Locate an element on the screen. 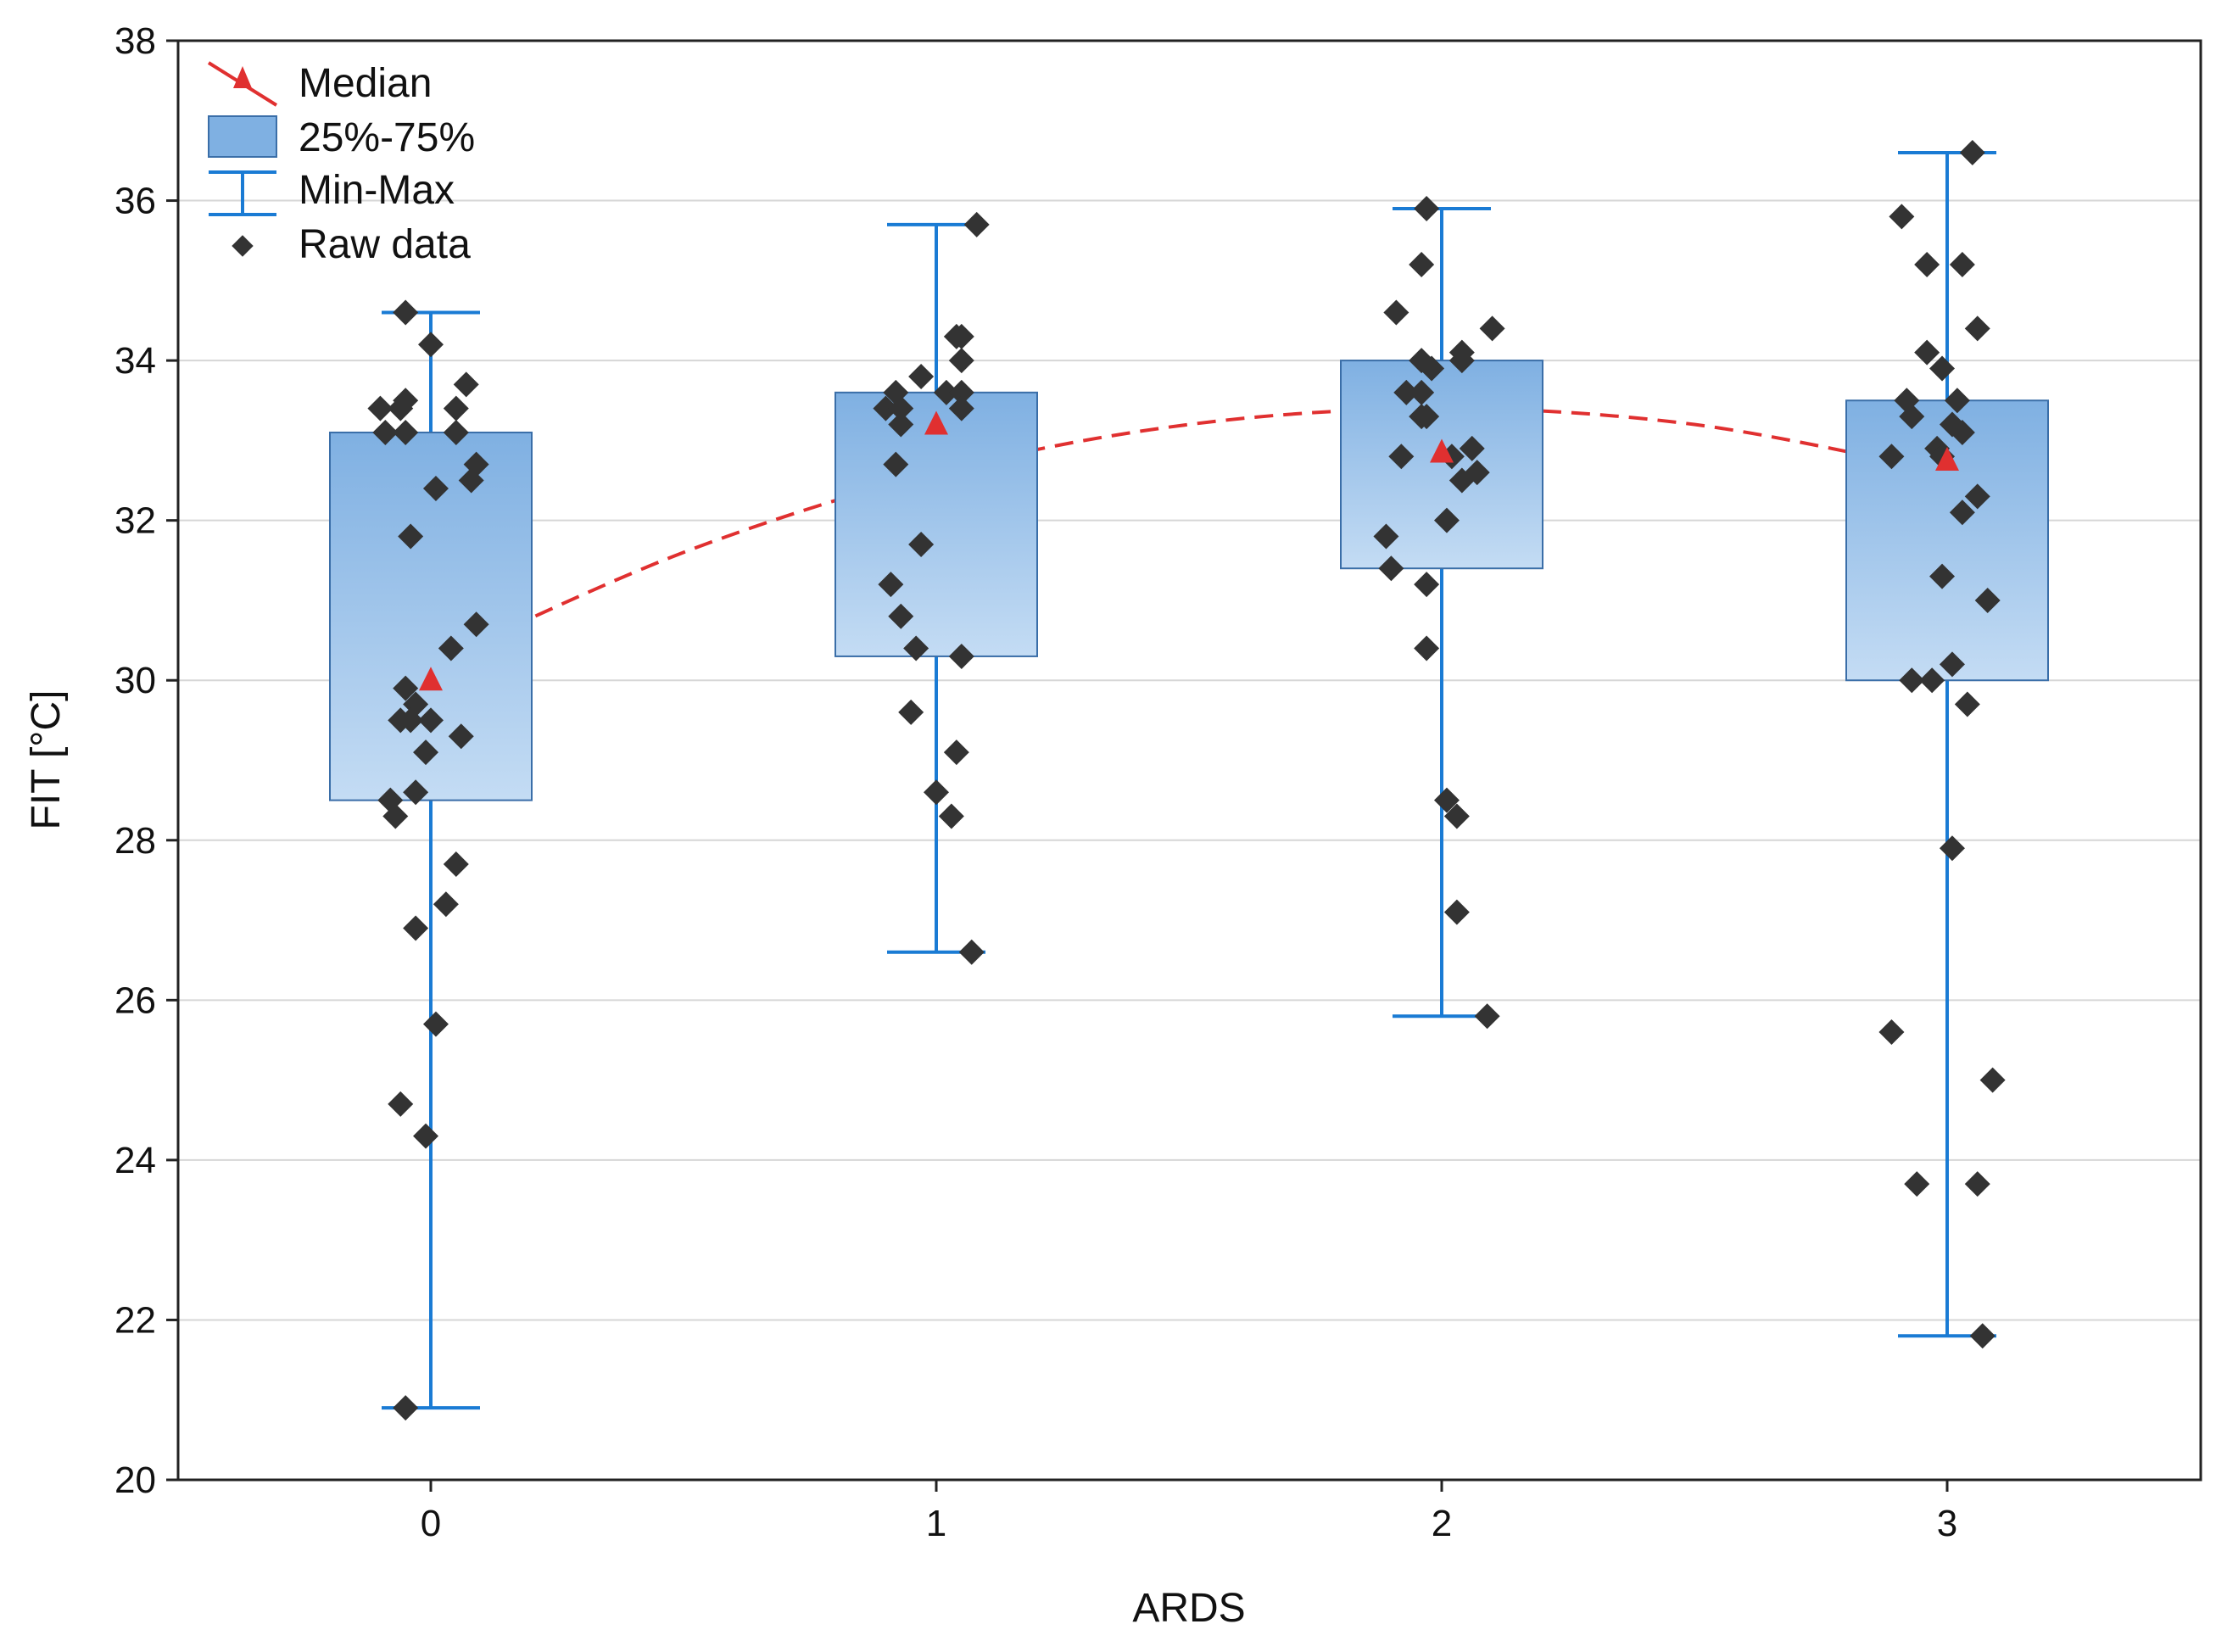  legend-label-raw: Raw data is located at coordinates (385, 244).